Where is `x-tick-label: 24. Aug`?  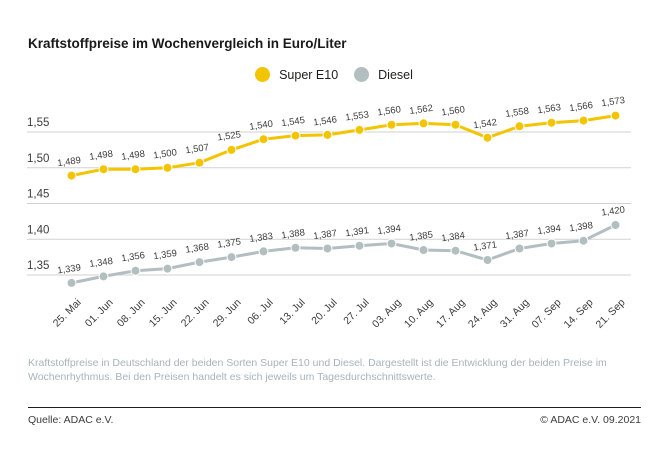 x-tick-label: 24. Aug is located at coordinates (483, 314).